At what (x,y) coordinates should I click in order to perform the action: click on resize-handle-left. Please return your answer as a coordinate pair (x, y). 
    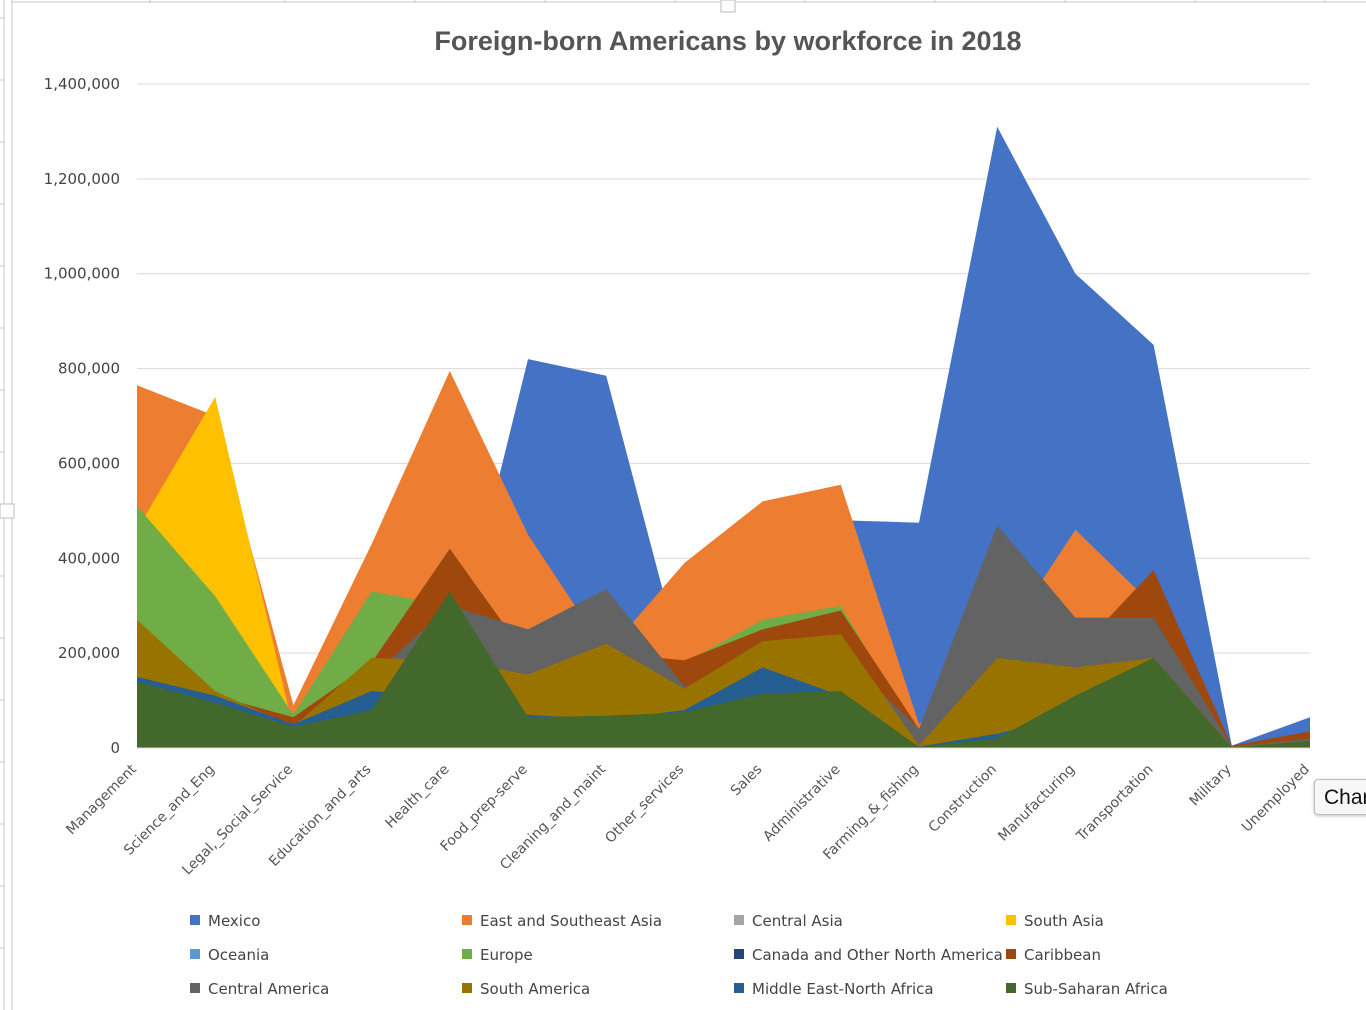
    Looking at the image, I should click on (7, 511).